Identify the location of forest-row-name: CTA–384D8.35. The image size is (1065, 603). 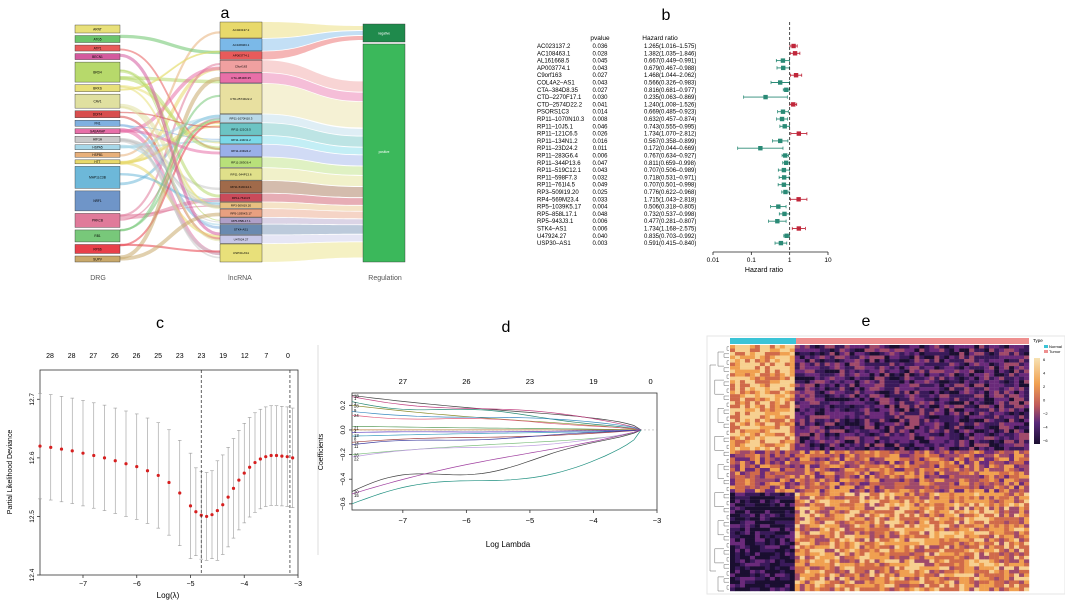
(558, 91).